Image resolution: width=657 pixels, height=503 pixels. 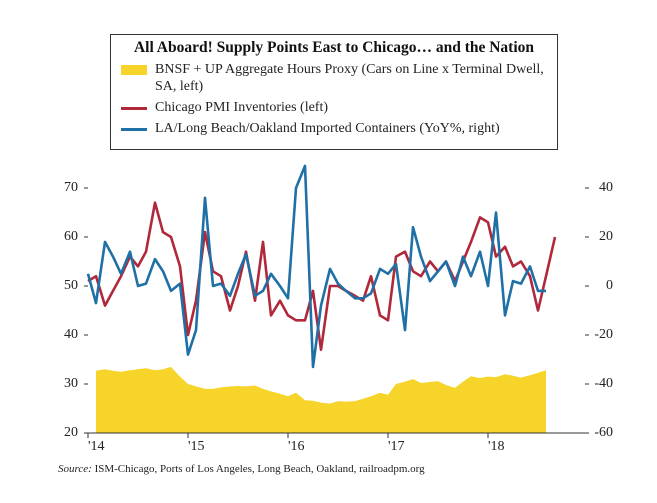 What do you see at coordinates (71, 432) in the screenshot?
I see `y-tick-label: 20` at bounding box center [71, 432].